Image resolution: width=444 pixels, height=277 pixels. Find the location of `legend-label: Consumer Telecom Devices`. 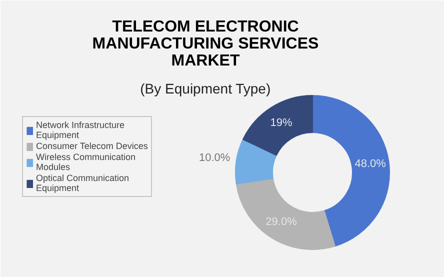

legend-label: Consumer Telecom Devices is located at coordinates (92, 146).